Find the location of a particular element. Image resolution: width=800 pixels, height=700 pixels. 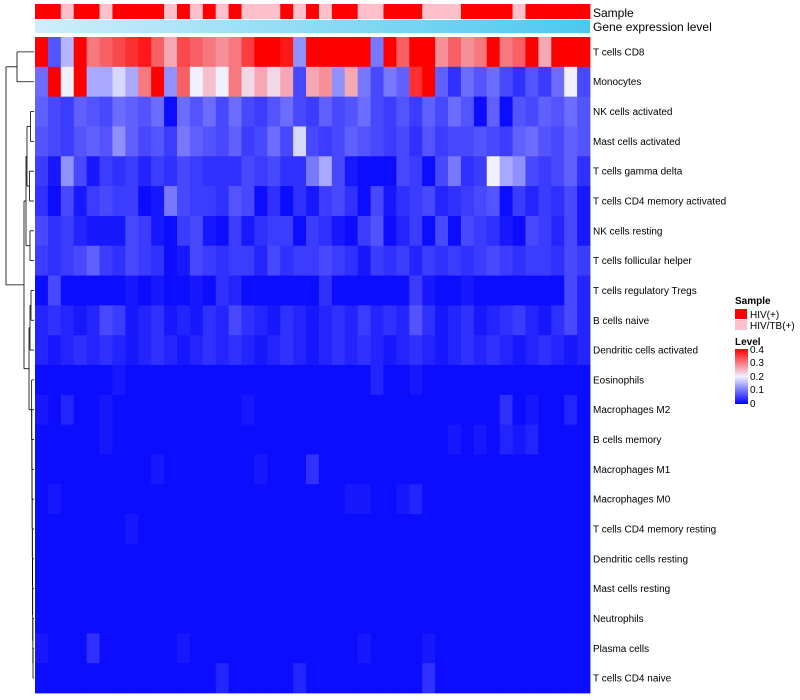

sample-annotation-bar is located at coordinates (313, 11).